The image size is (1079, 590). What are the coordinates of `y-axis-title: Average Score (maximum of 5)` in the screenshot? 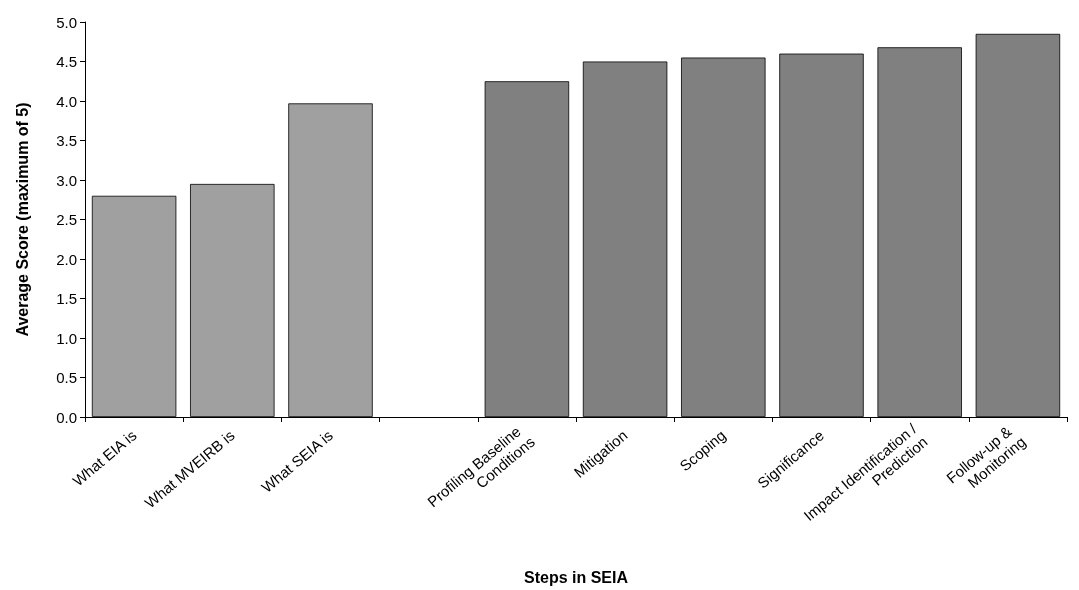 It's located at (22, 219).